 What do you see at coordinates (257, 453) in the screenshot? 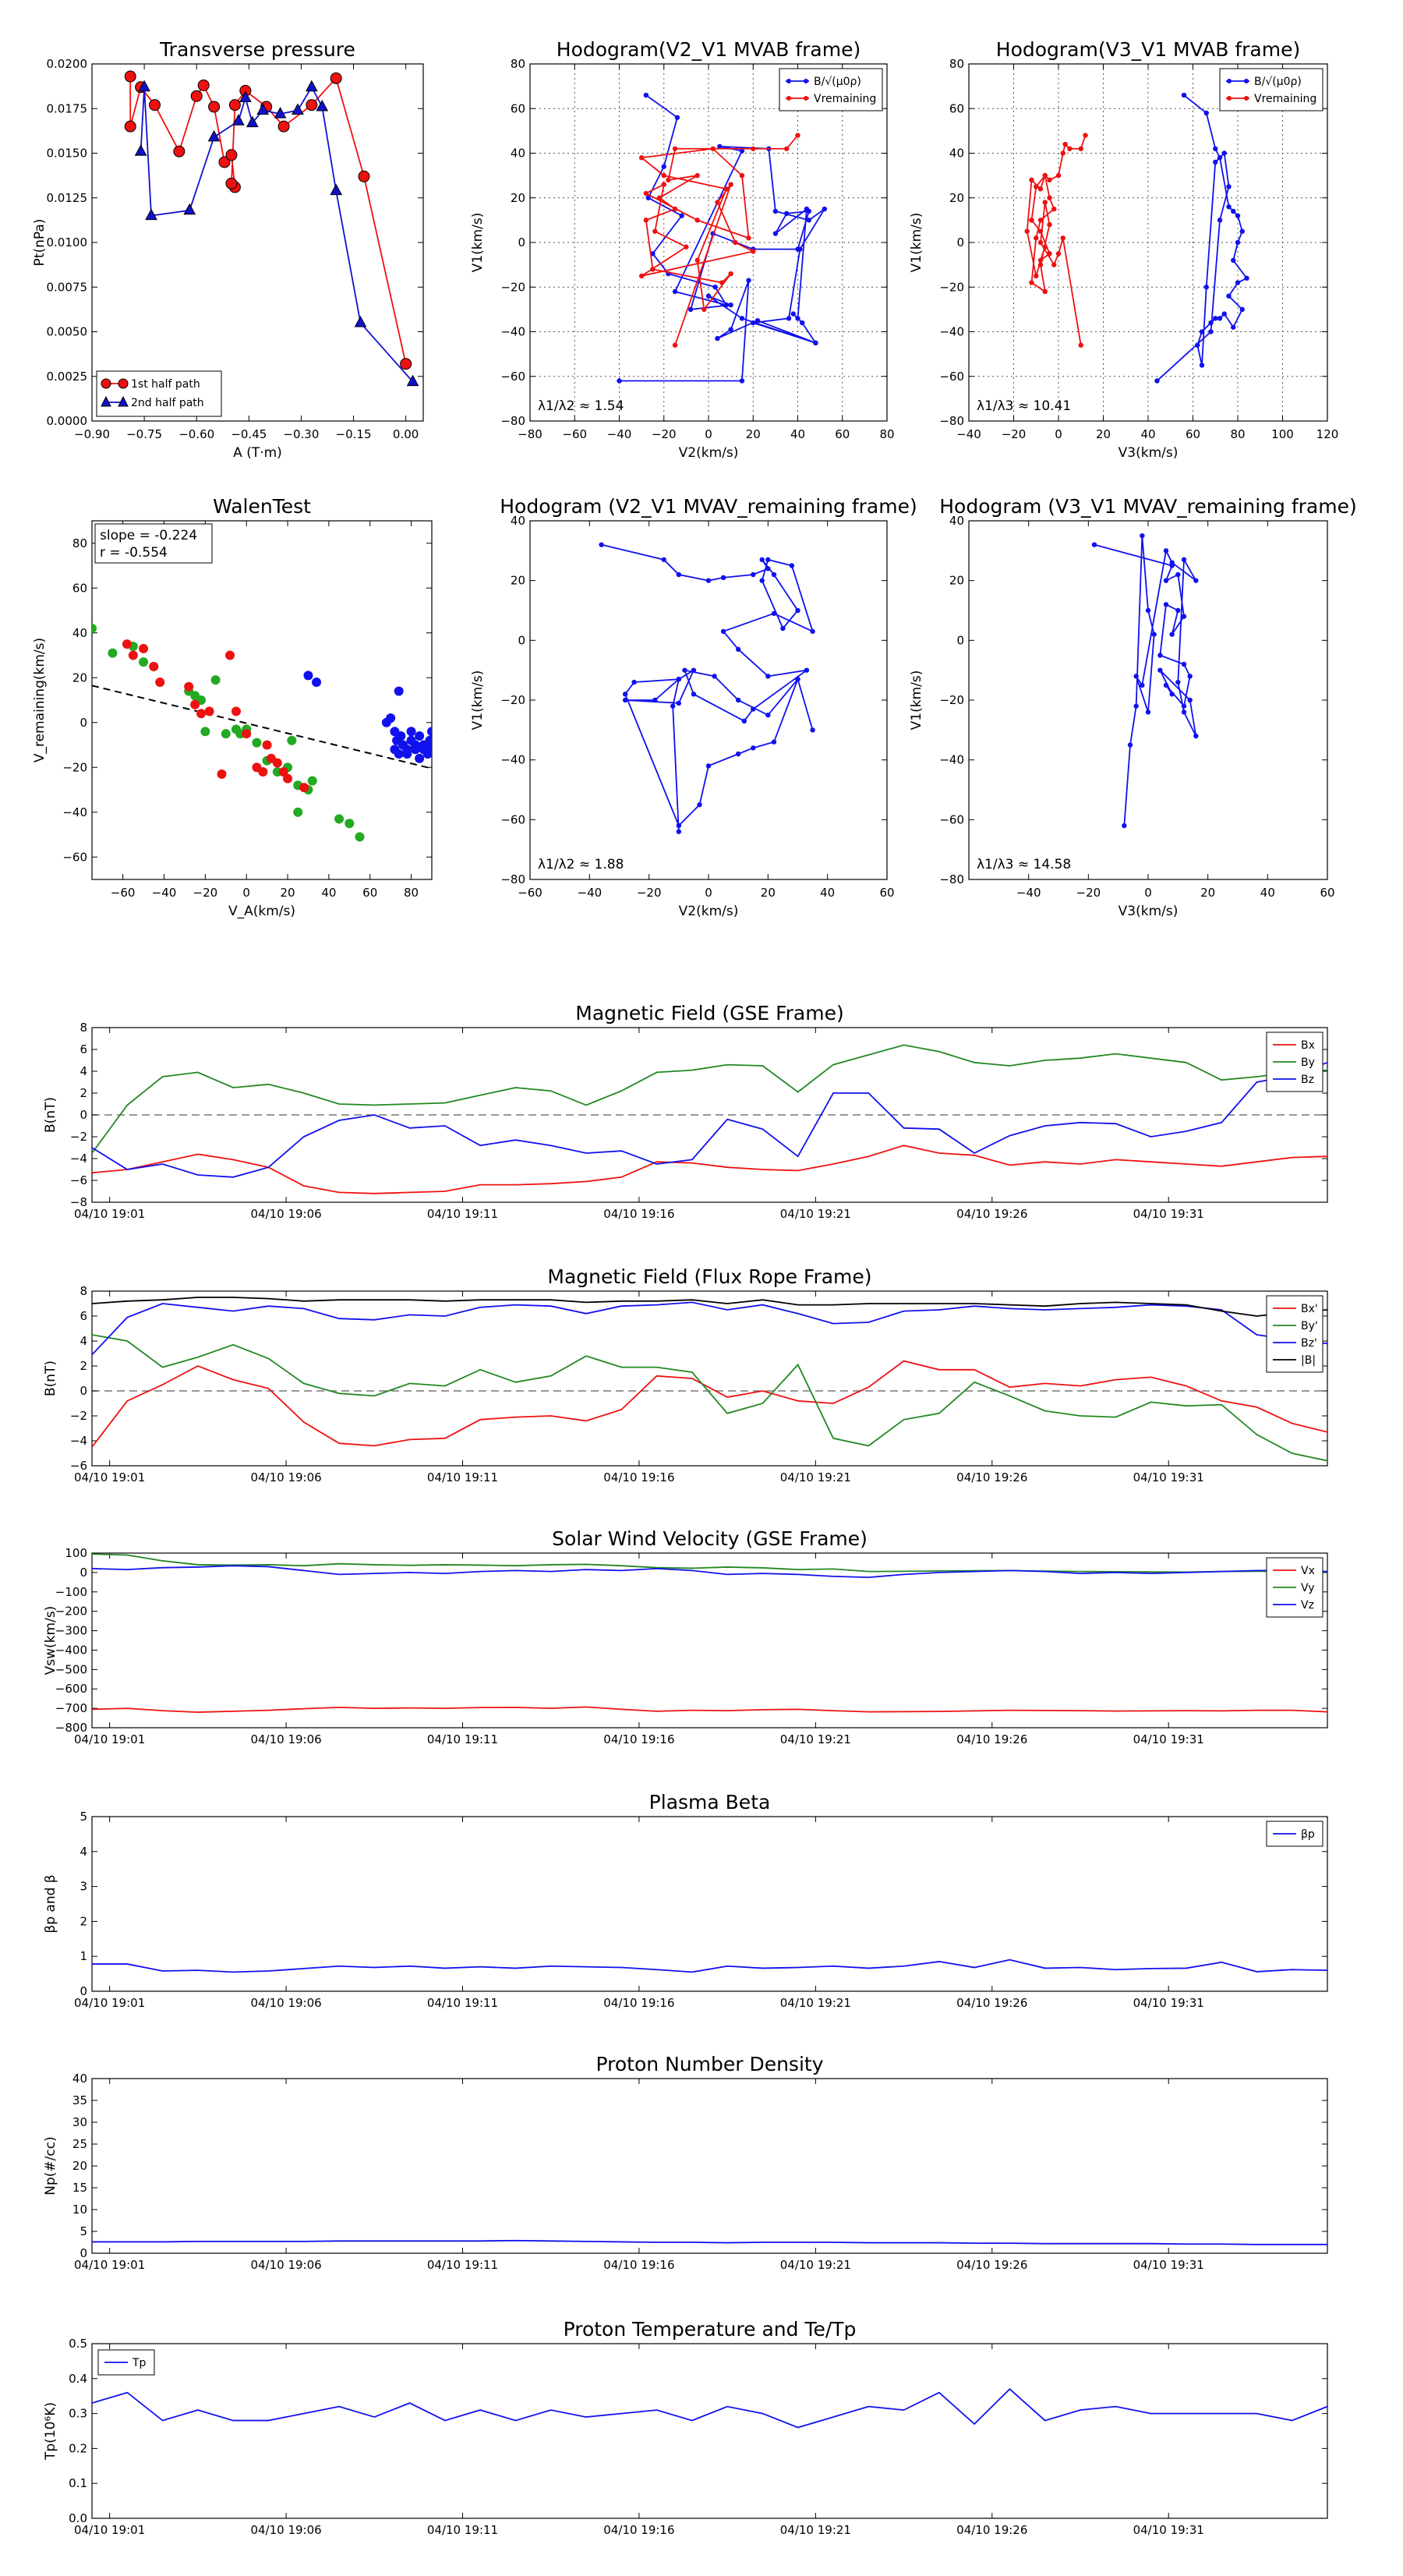
I see `x-axis-label: A (T·m)` at bounding box center [257, 453].